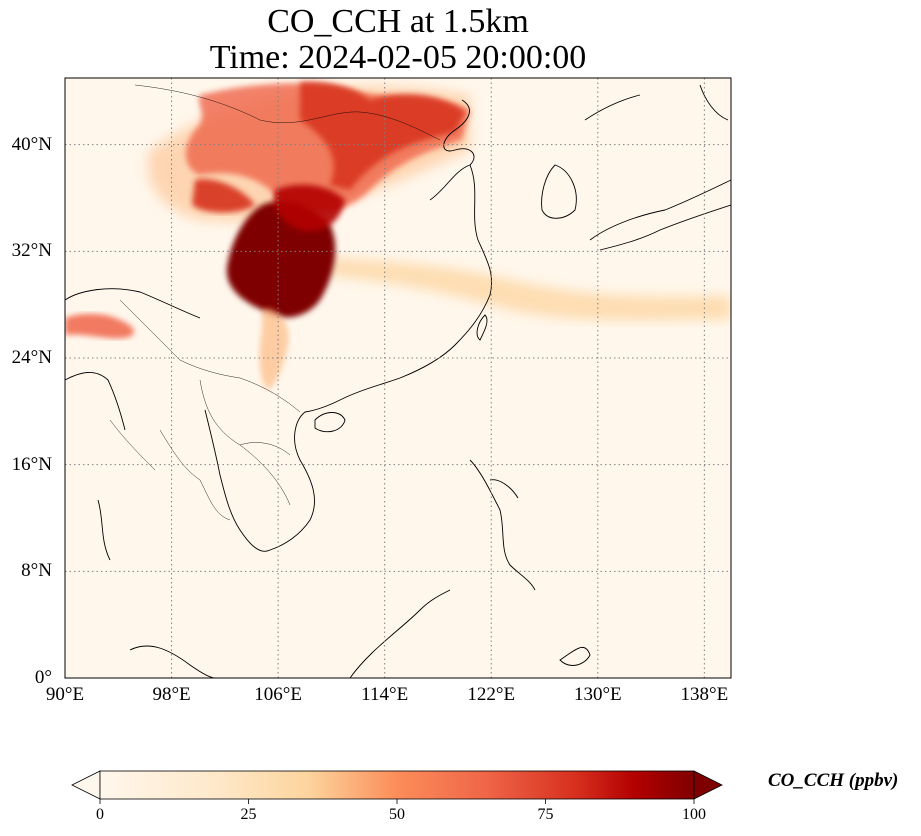 The image size is (921, 836). Describe the element at coordinates (65, 694) in the screenshot. I see `x-tick-label: 90°E` at that location.